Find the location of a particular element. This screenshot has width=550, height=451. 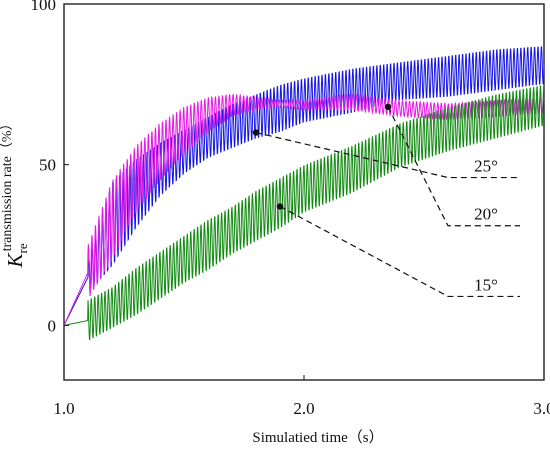

y-tick-label: 50 is located at coordinates (47, 165).